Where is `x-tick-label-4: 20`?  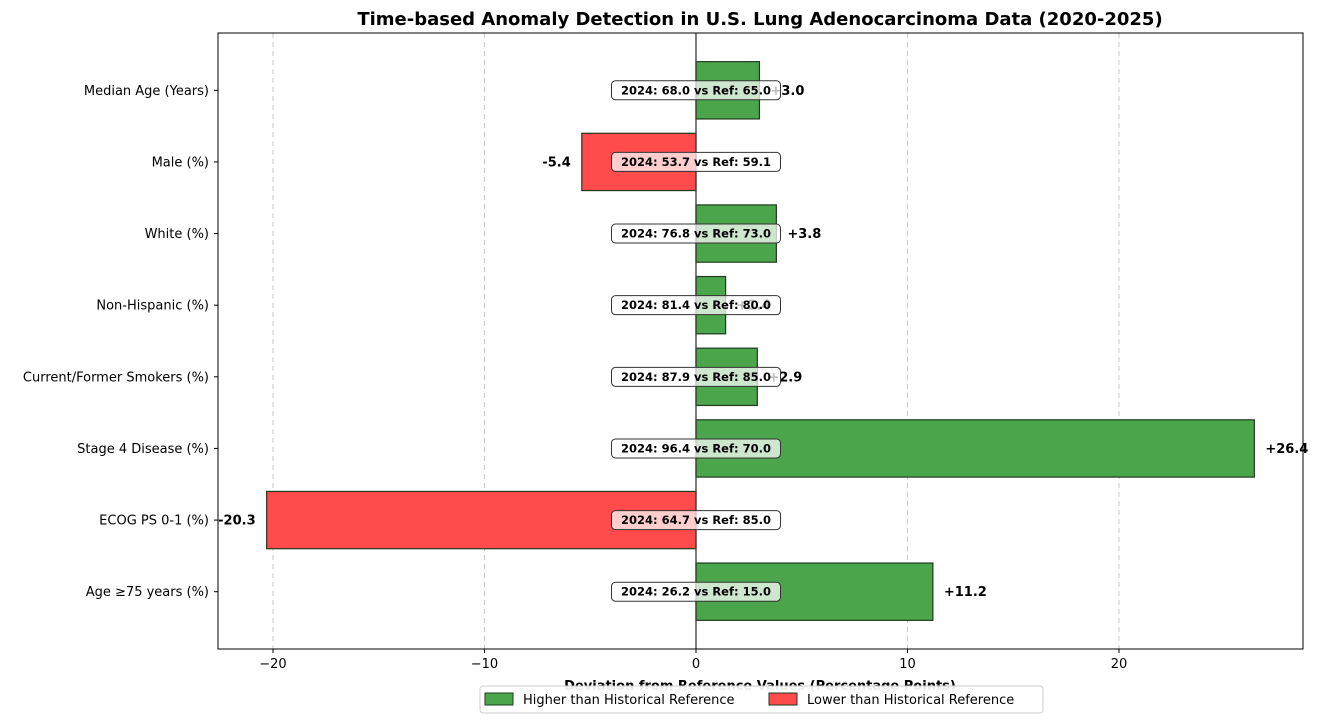
x-tick-label-4: 20 is located at coordinates (1119, 664).